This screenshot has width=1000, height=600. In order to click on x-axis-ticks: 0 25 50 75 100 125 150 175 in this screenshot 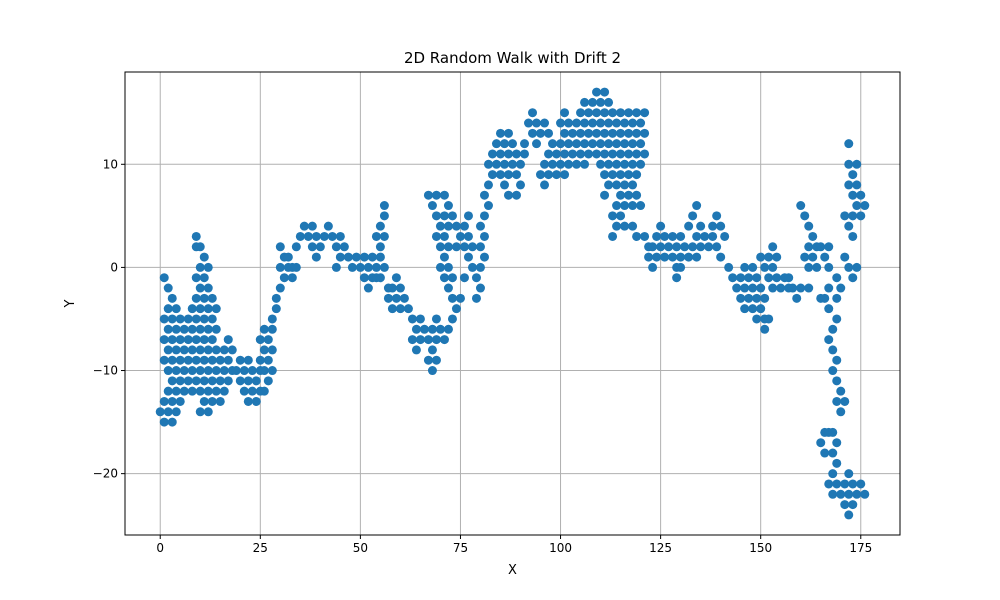, I will do `click(514, 545)`.